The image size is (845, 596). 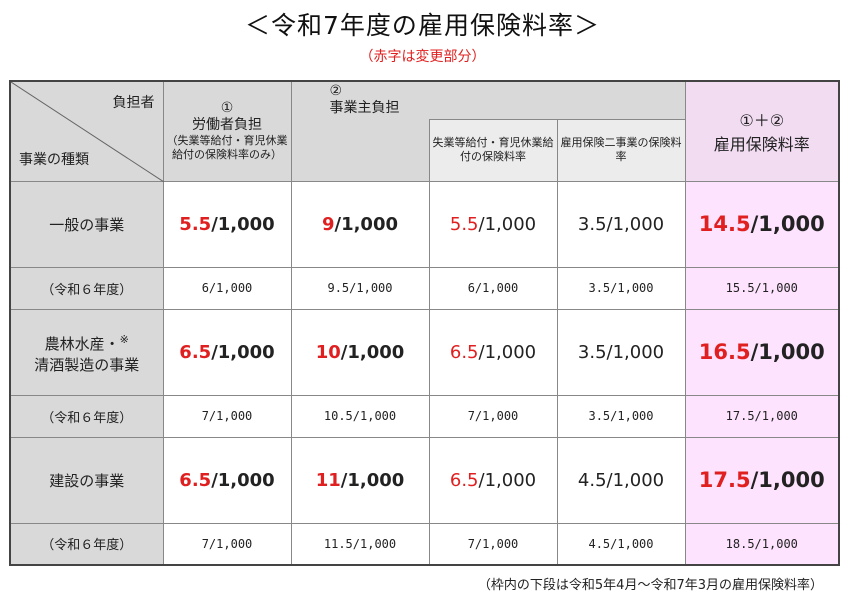 I want to click on worker-number: ①, so click(x=227, y=108).